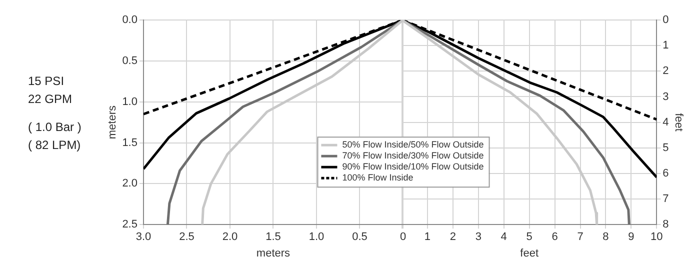  What do you see at coordinates (55, 127) in the screenshot?
I see `text: ( 1.0 Bar )` at bounding box center [55, 127].